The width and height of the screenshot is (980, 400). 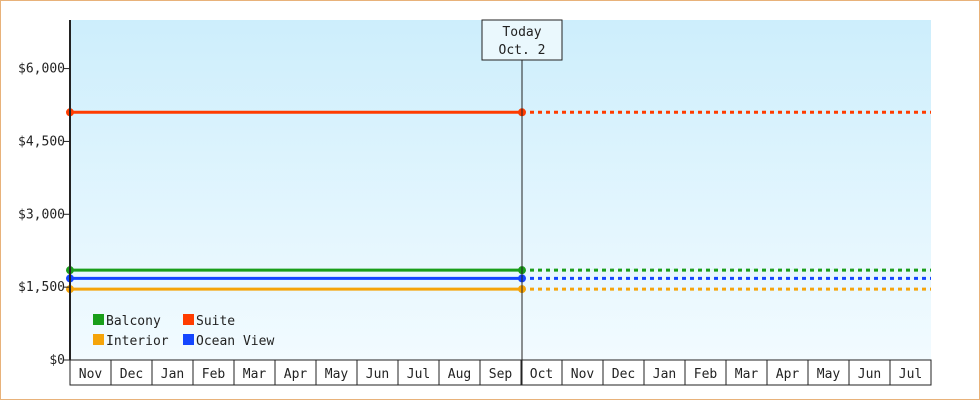 I want to click on legend-label: Suite, so click(x=215, y=321).